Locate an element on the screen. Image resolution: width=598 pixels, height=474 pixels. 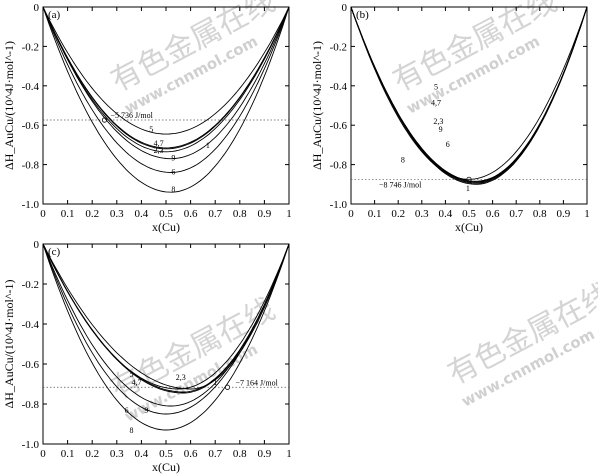
reference-label: −8 746 J/mol is located at coordinates (400, 184).